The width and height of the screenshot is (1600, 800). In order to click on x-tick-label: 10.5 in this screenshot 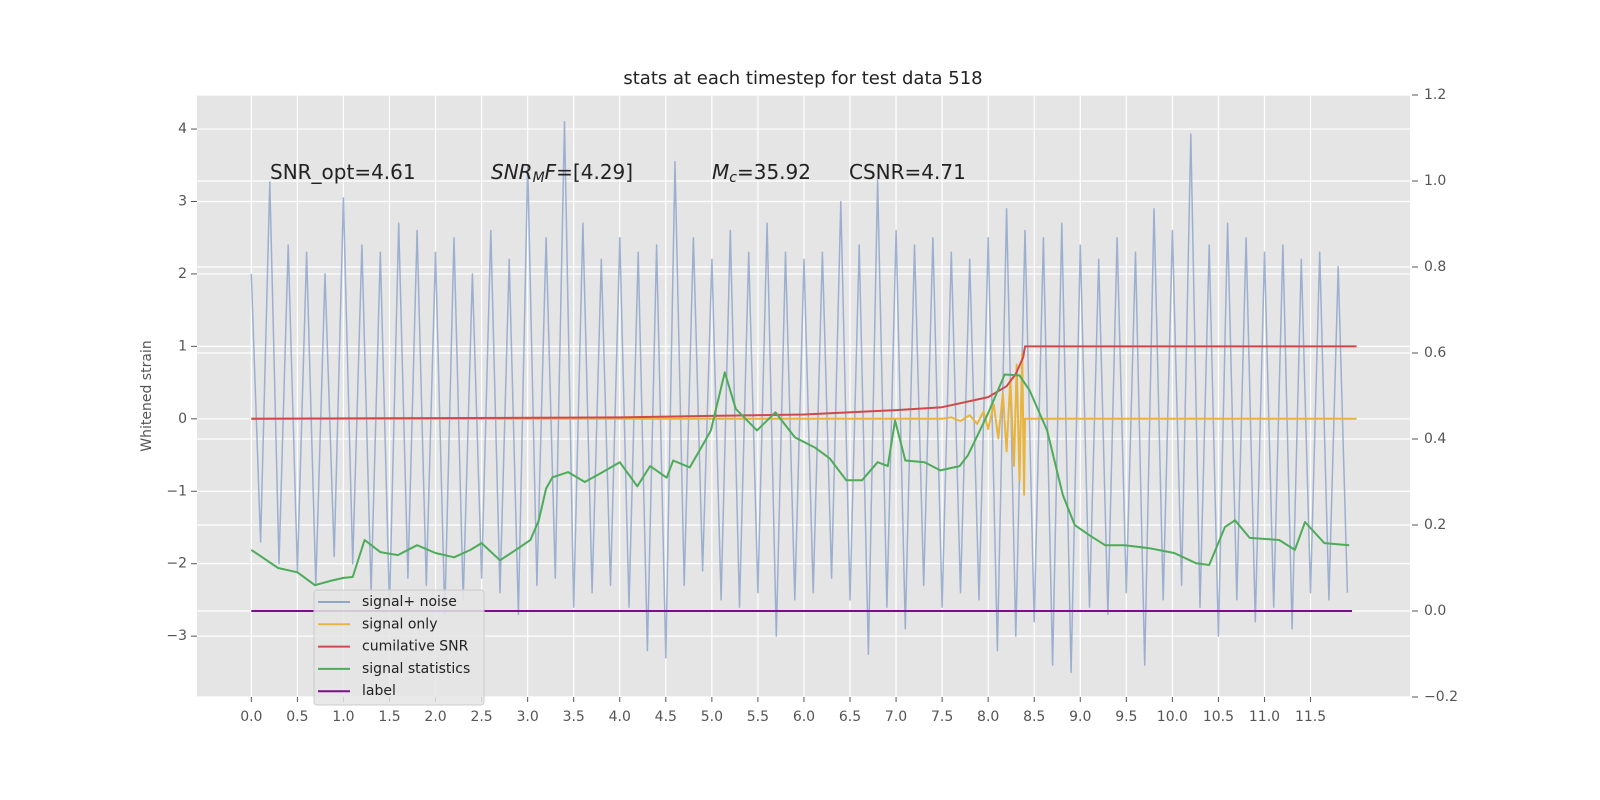, I will do `click(1218, 717)`.